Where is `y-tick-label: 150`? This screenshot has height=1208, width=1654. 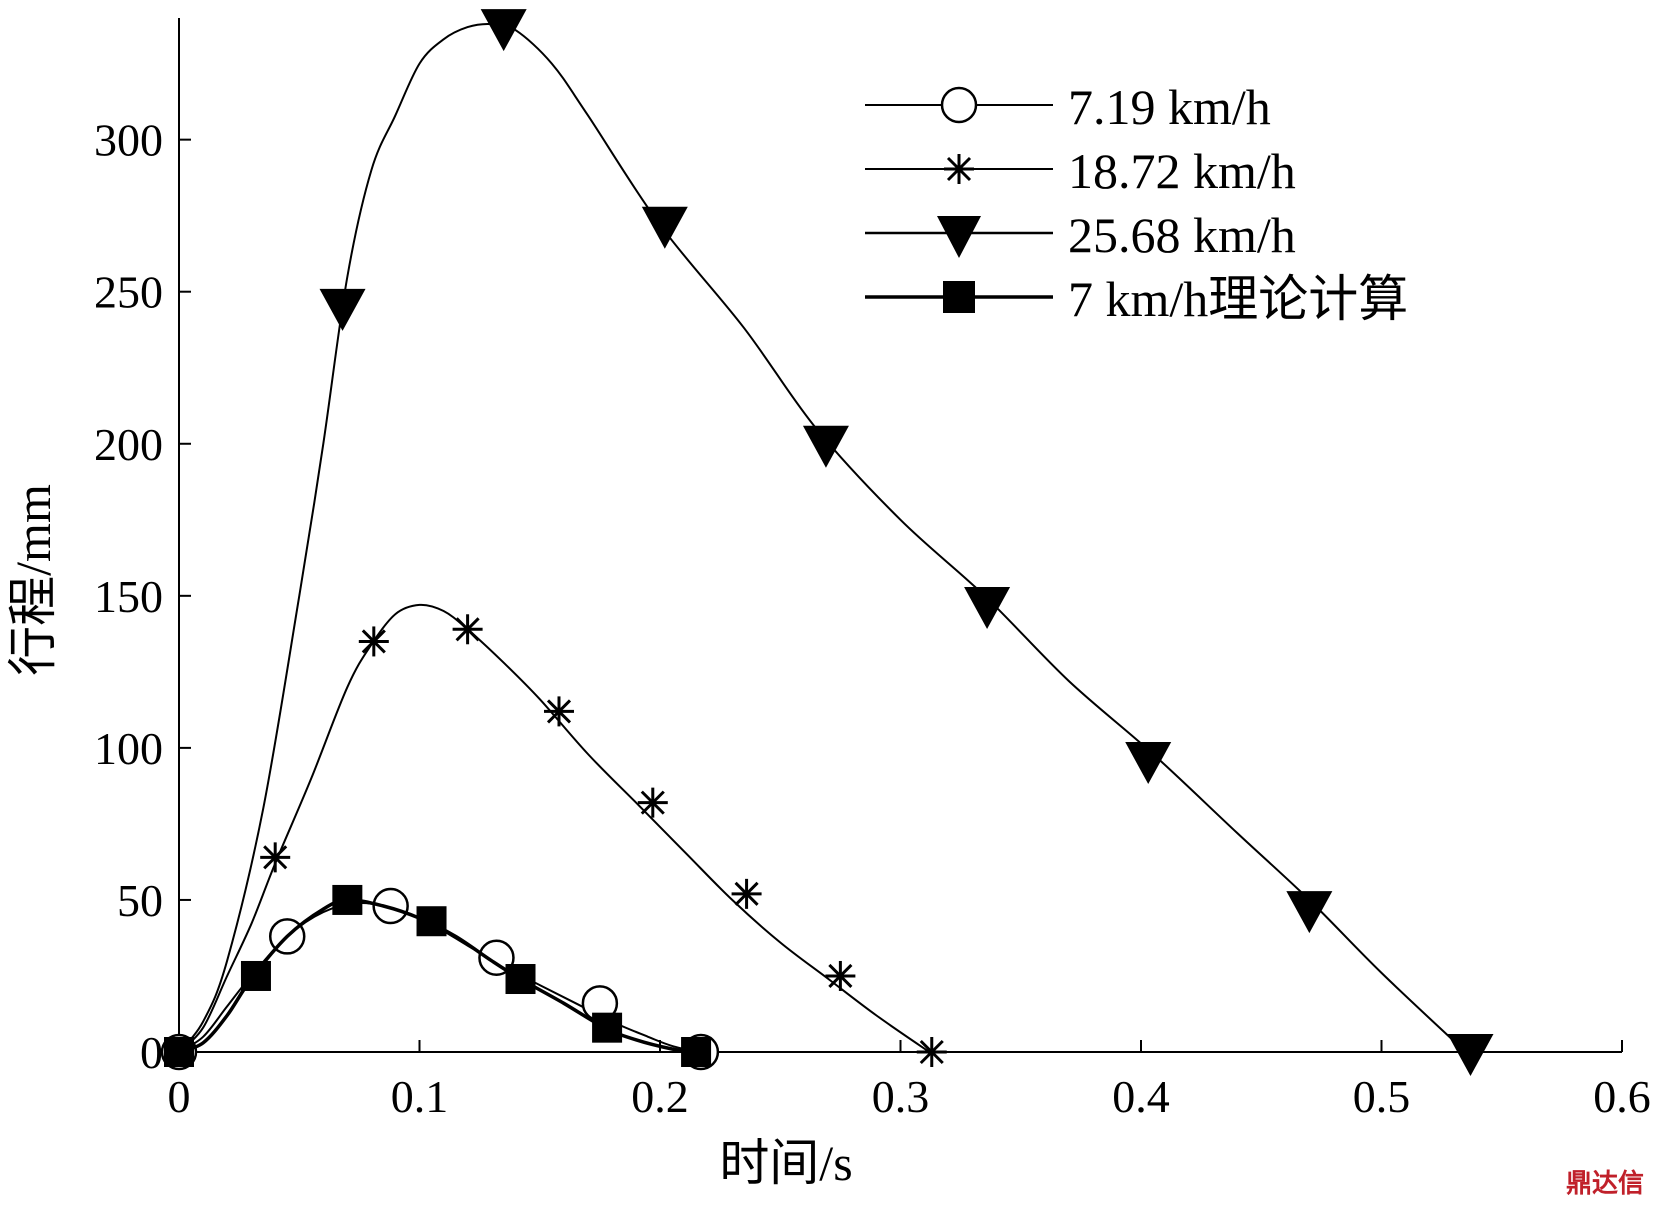 y-tick-label: 150 is located at coordinates (128, 596).